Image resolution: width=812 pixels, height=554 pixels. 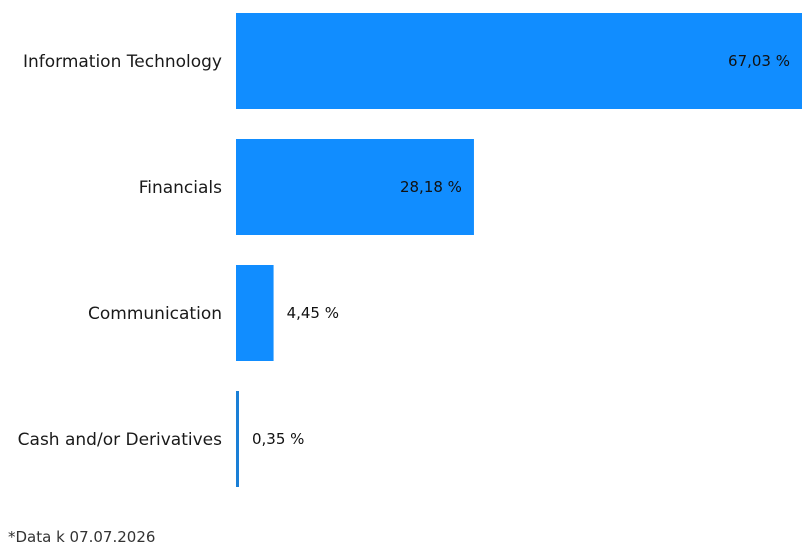 What do you see at coordinates (180, 188) in the screenshot?
I see `category-label-1: Financials` at bounding box center [180, 188].